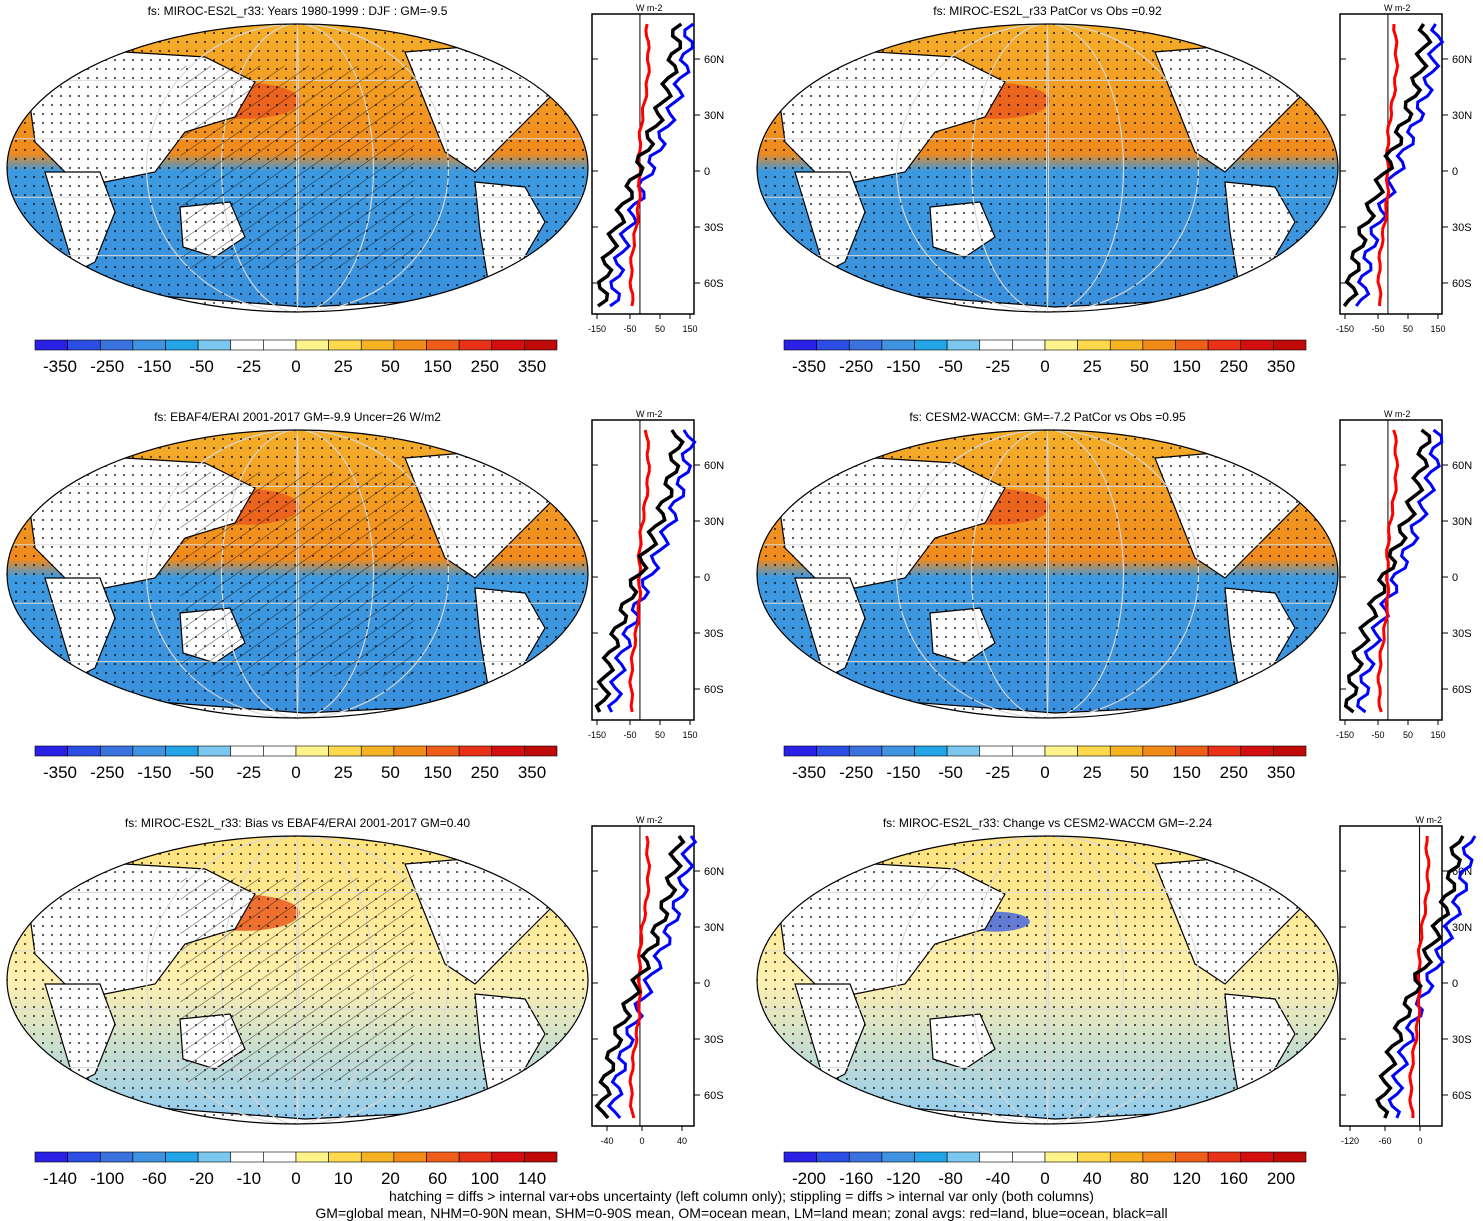  What do you see at coordinates (903, 772) in the screenshot?
I see `colorbar-label: -150` at bounding box center [903, 772].